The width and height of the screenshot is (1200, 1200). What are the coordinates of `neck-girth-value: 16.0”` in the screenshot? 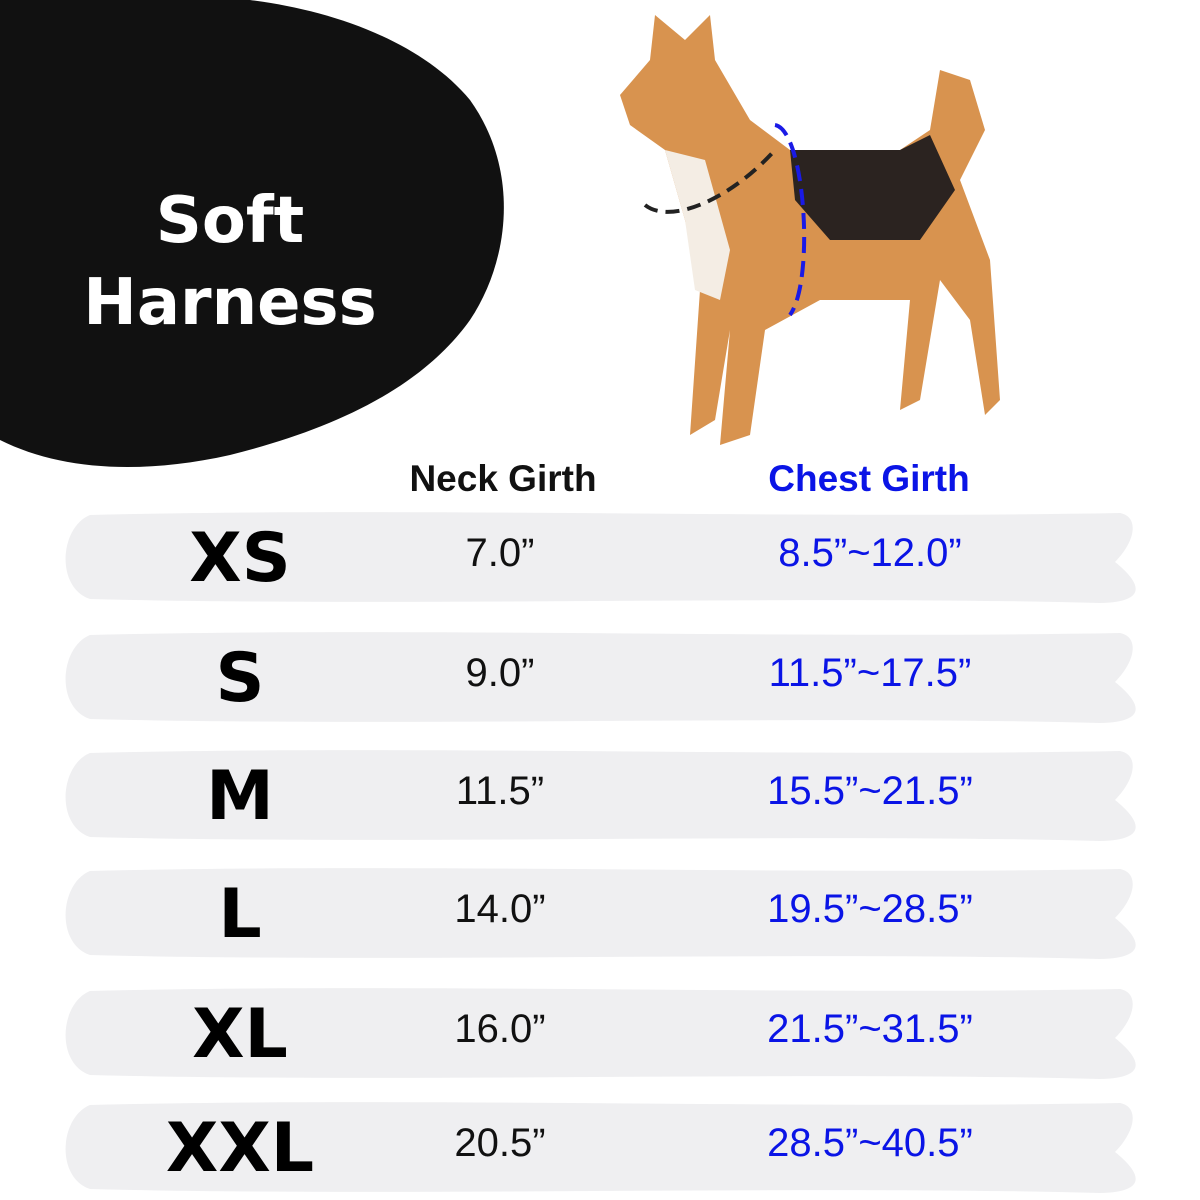 It's located at (500, 1029).